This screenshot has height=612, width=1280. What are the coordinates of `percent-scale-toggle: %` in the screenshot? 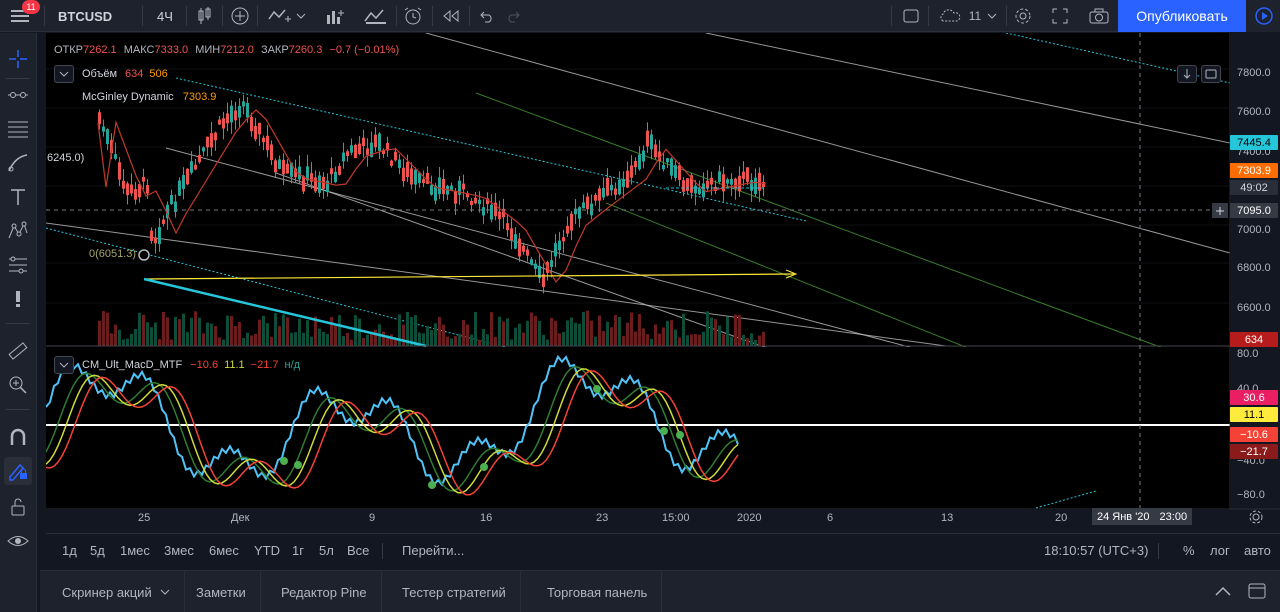 It's located at (1189, 550).